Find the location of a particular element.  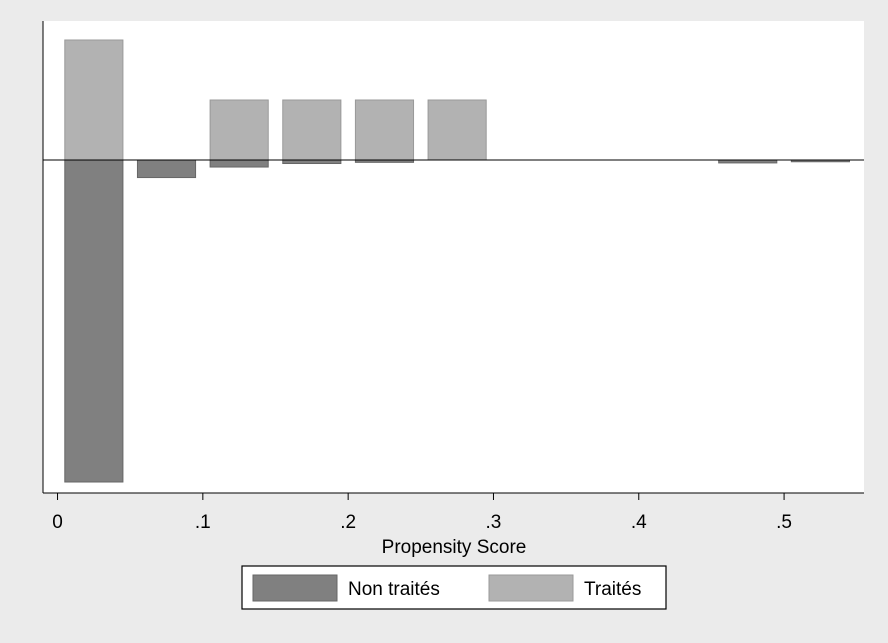

legend-label-untreated: Non traités is located at coordinates (394, 589).